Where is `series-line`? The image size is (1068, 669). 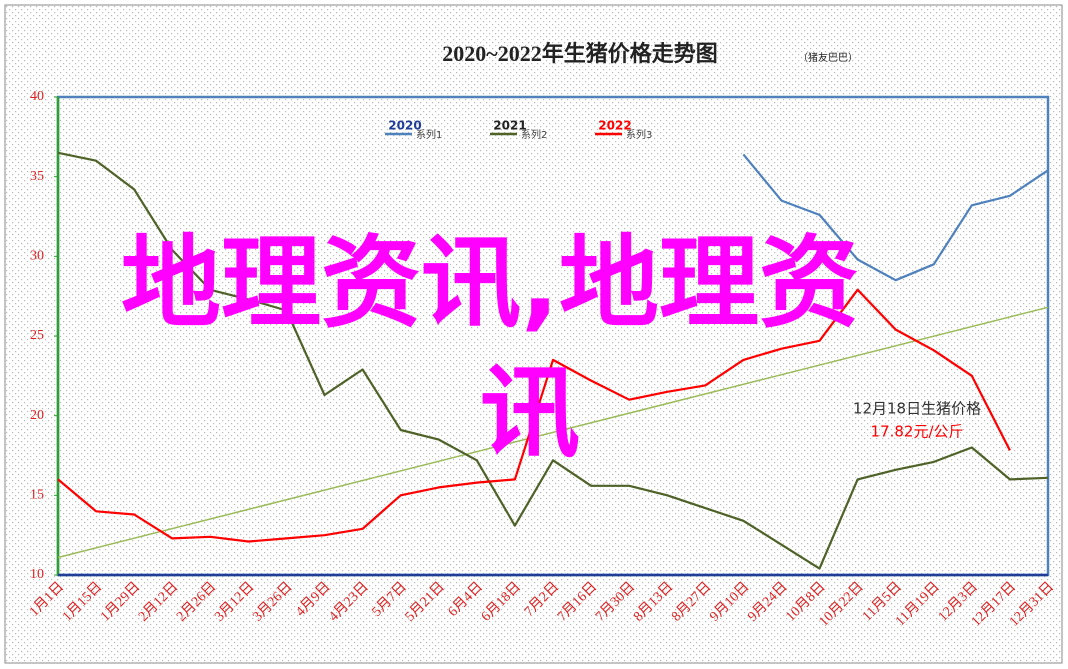
series-line is located at coordinates (895, 217).